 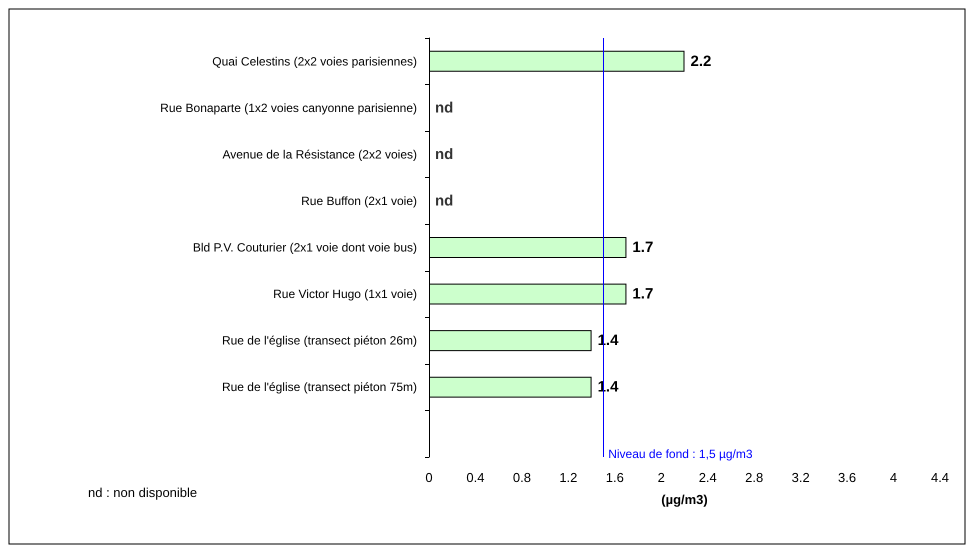 I want to click on x-tick-label: 4, so click(x=894, y=477).